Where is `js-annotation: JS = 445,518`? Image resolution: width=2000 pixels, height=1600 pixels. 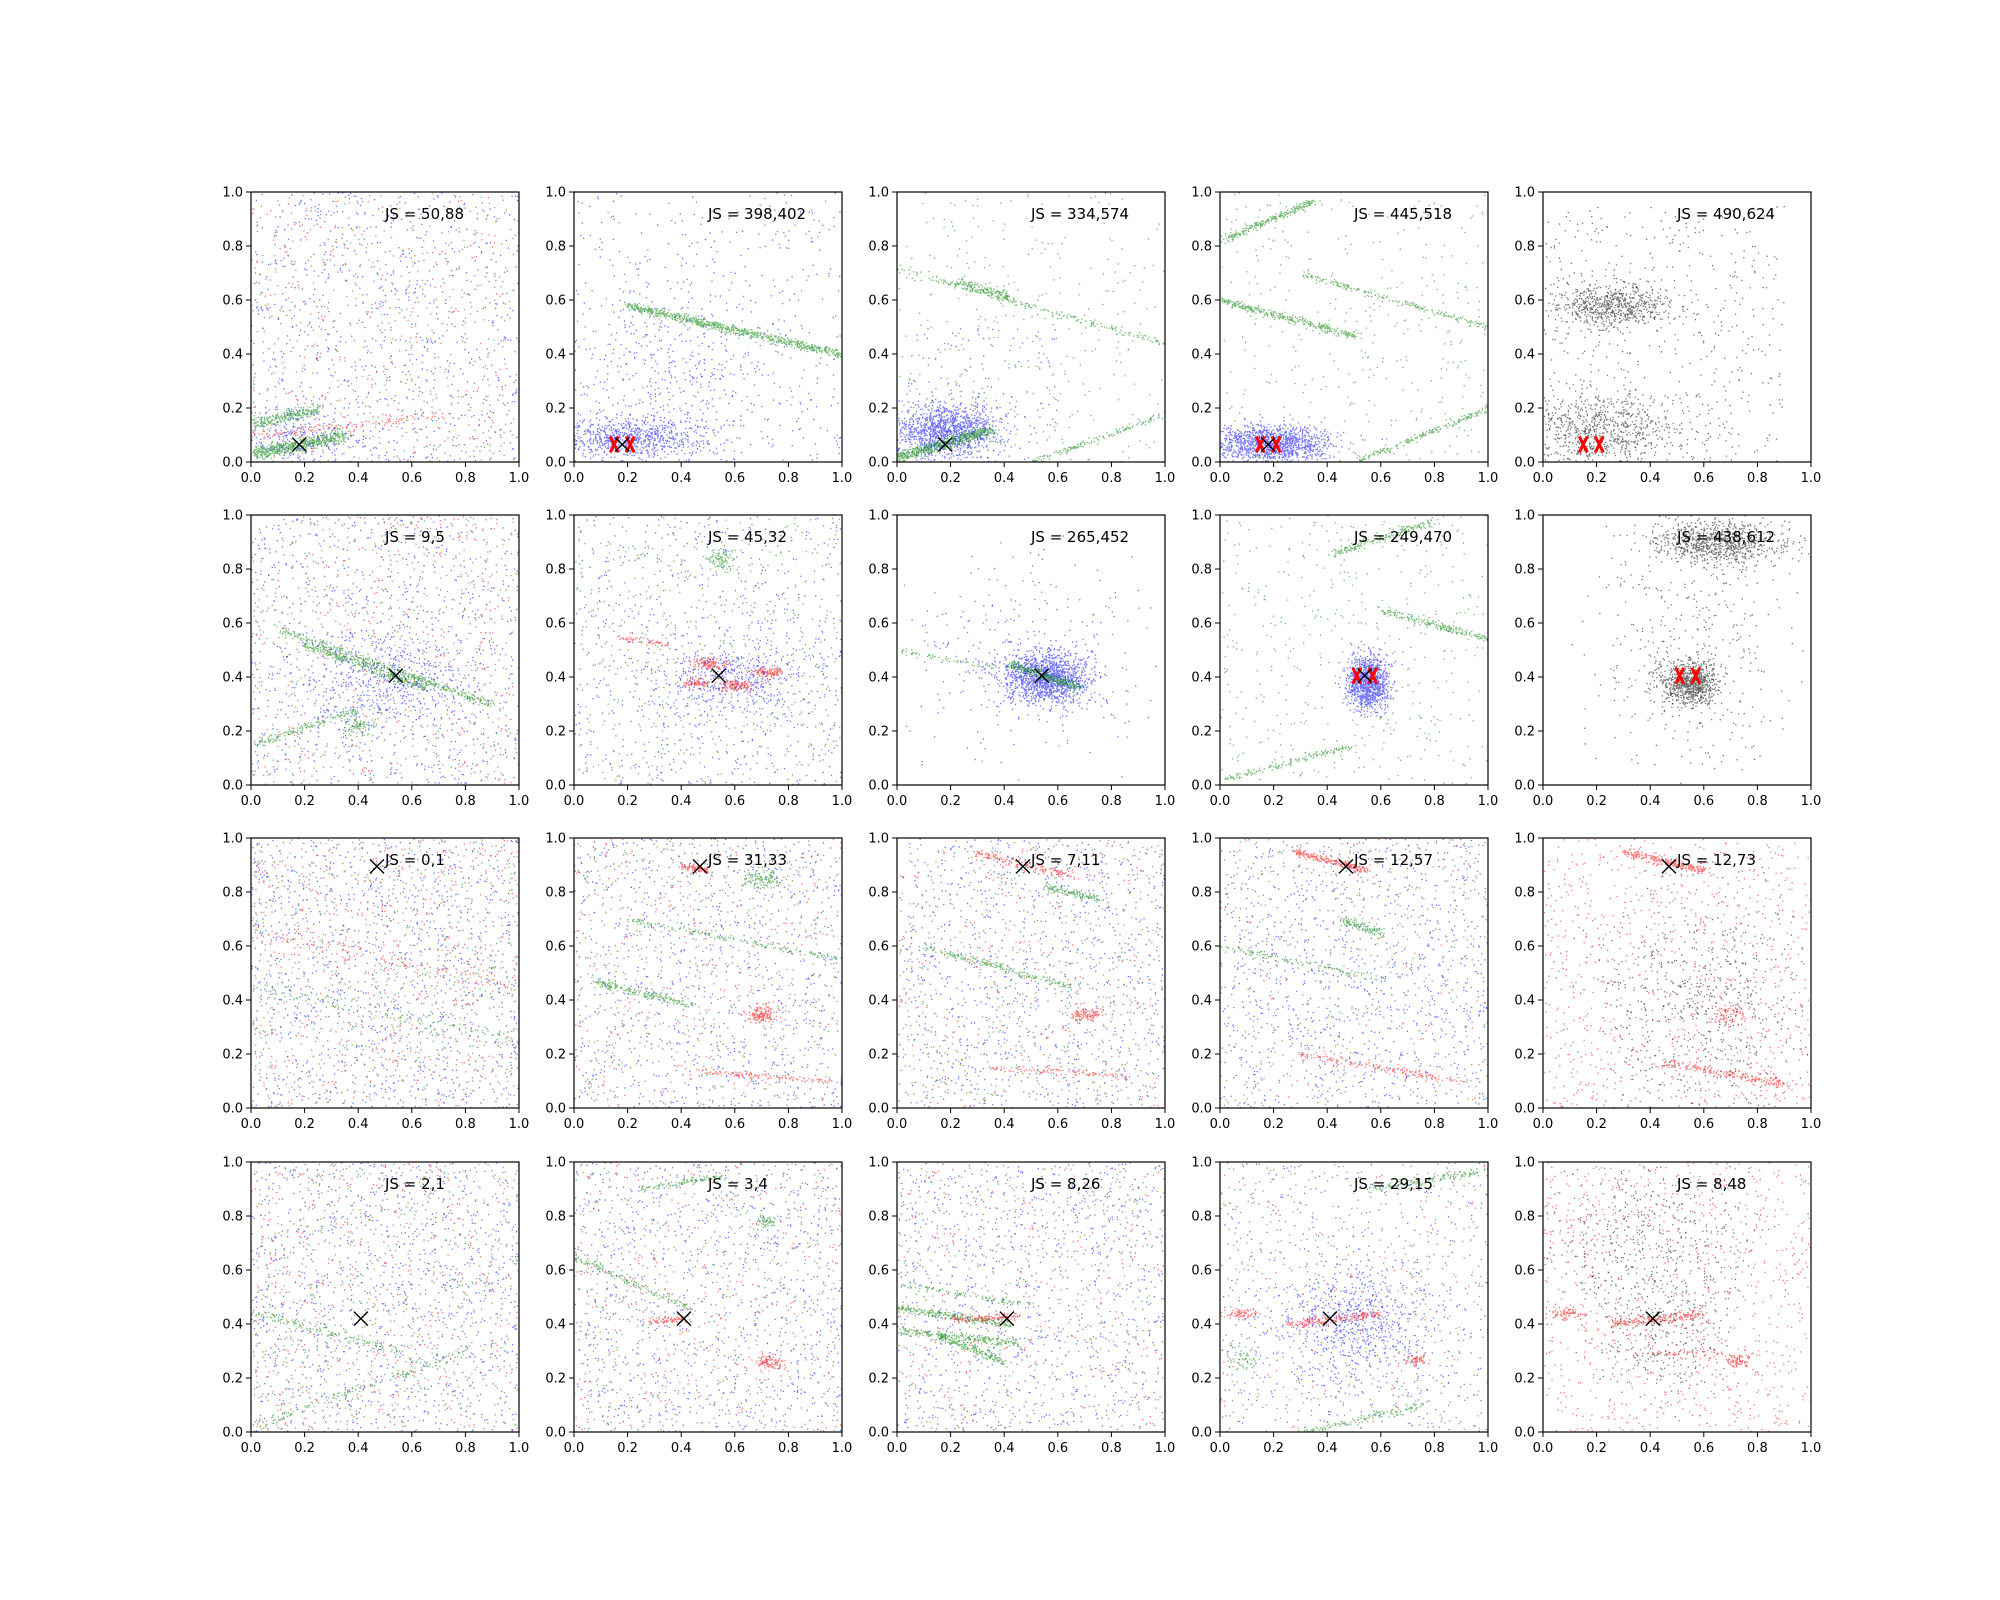 js-annotation: JS = 445,518 is located at coordinates (1402, 214).